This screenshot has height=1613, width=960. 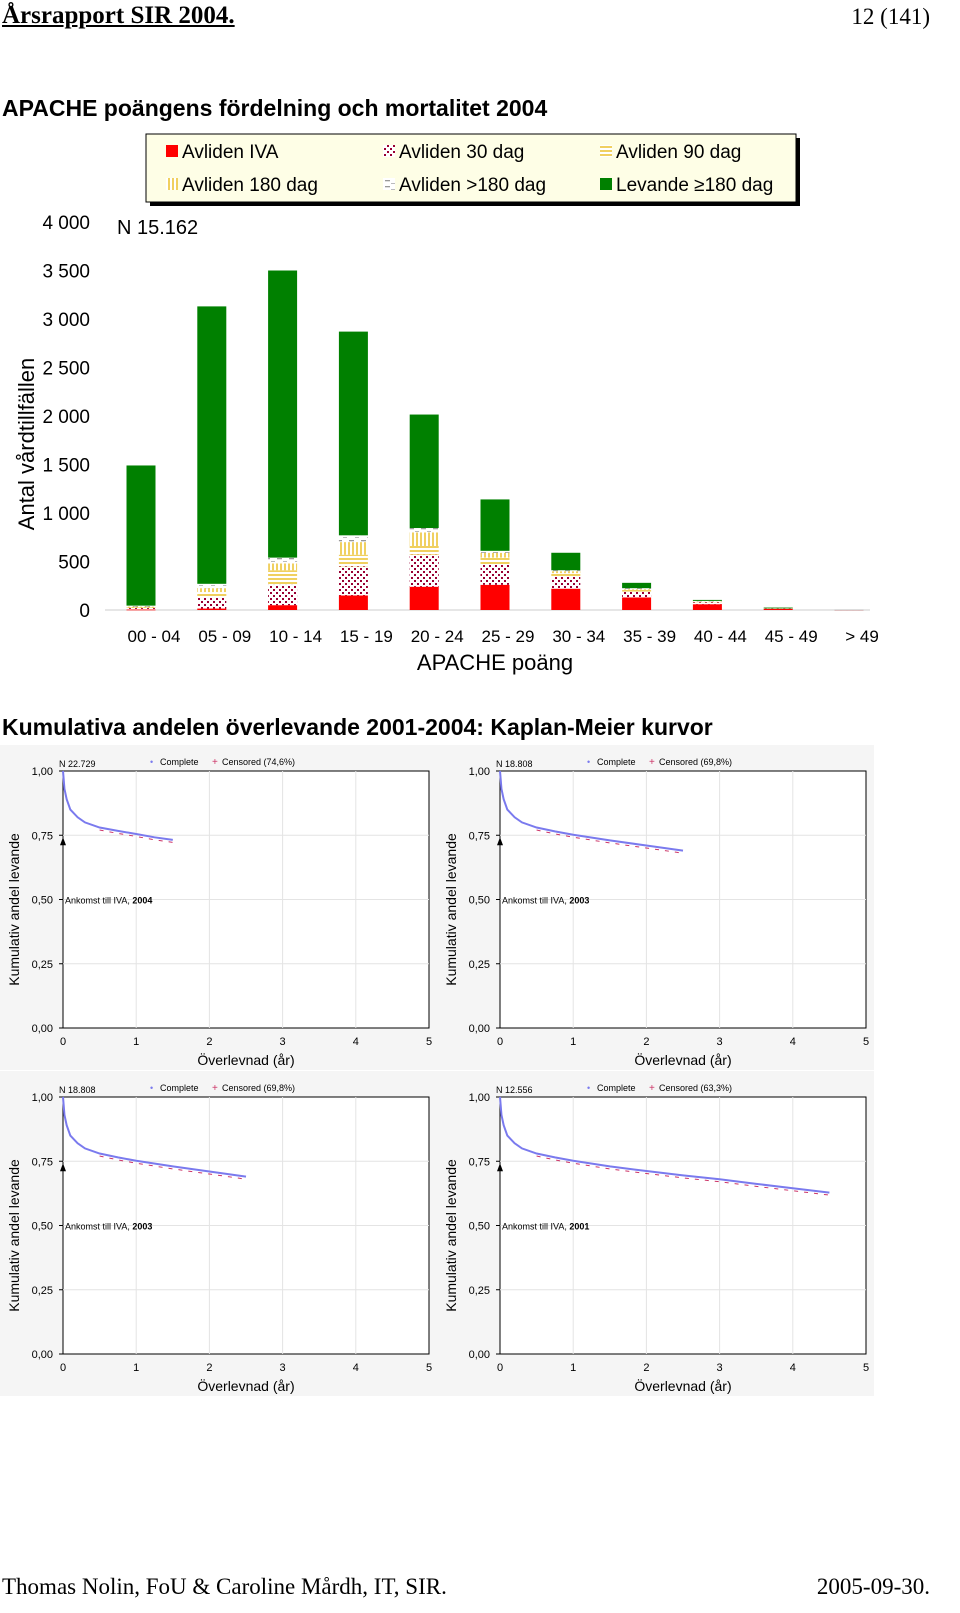 I want to click on km-y-axis-label: Kumulativ andel levande, so click(x=451, y=1235).